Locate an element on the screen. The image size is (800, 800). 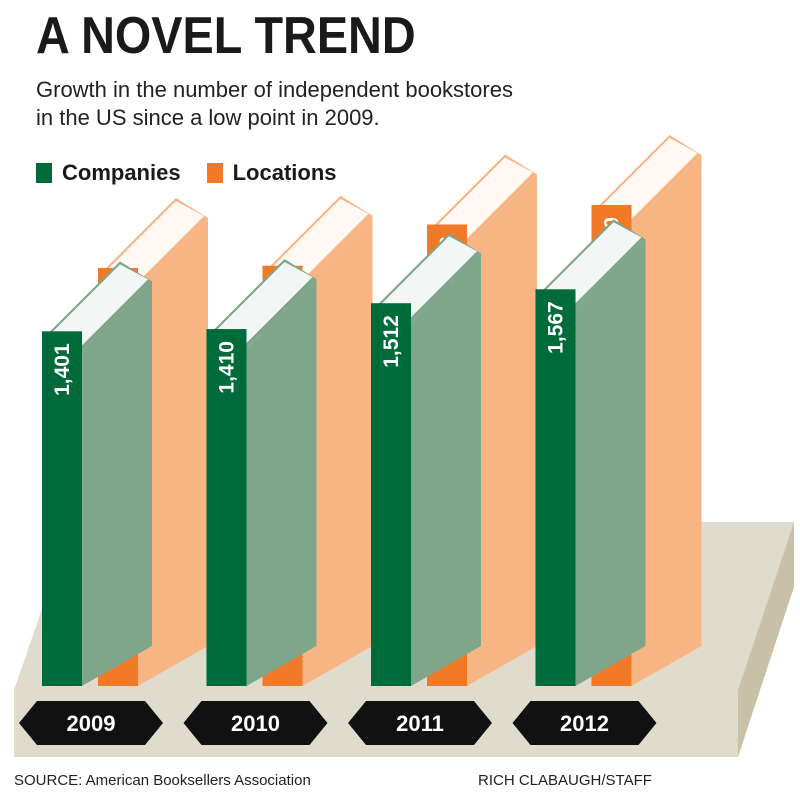
x-tick-label: 2010 is located at coordinates (255, 723).